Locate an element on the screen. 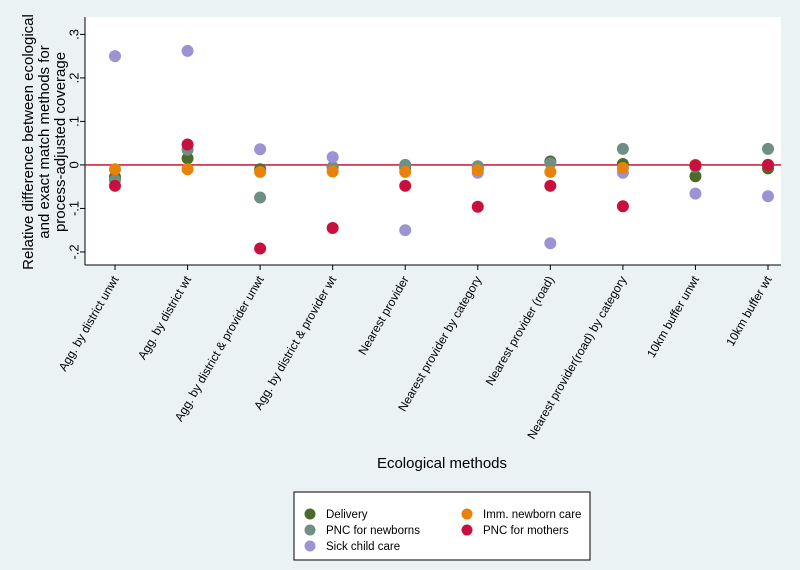 The width and height of the screenshot is (800, 570). x-axis-title: Ecological methods is located at coordinates (442, 463).